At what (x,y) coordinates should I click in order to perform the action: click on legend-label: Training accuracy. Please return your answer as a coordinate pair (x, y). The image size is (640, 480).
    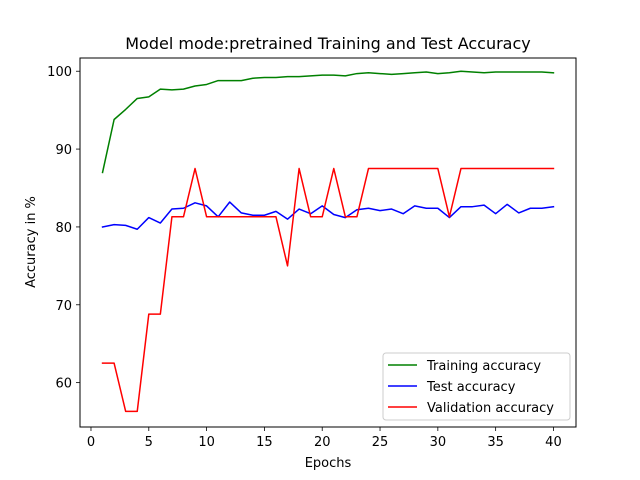
    Looking at the image, I should click on (483, 366).